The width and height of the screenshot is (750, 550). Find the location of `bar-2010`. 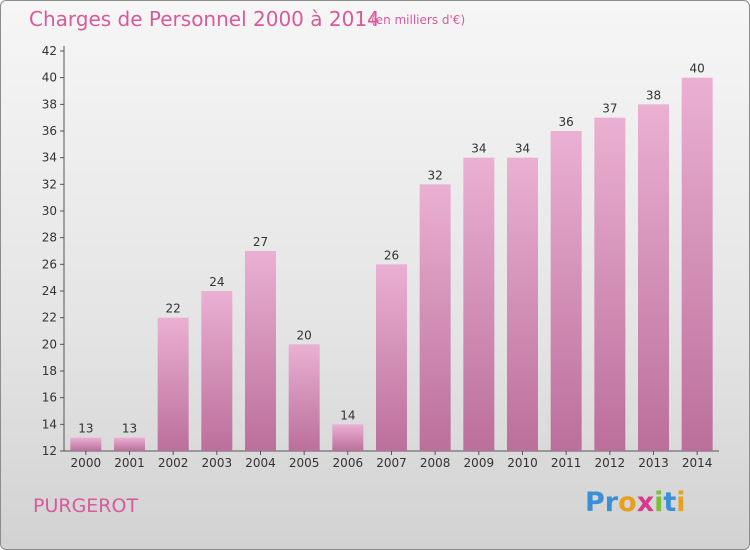

bar-2010 is located at coordinates (522, 304).